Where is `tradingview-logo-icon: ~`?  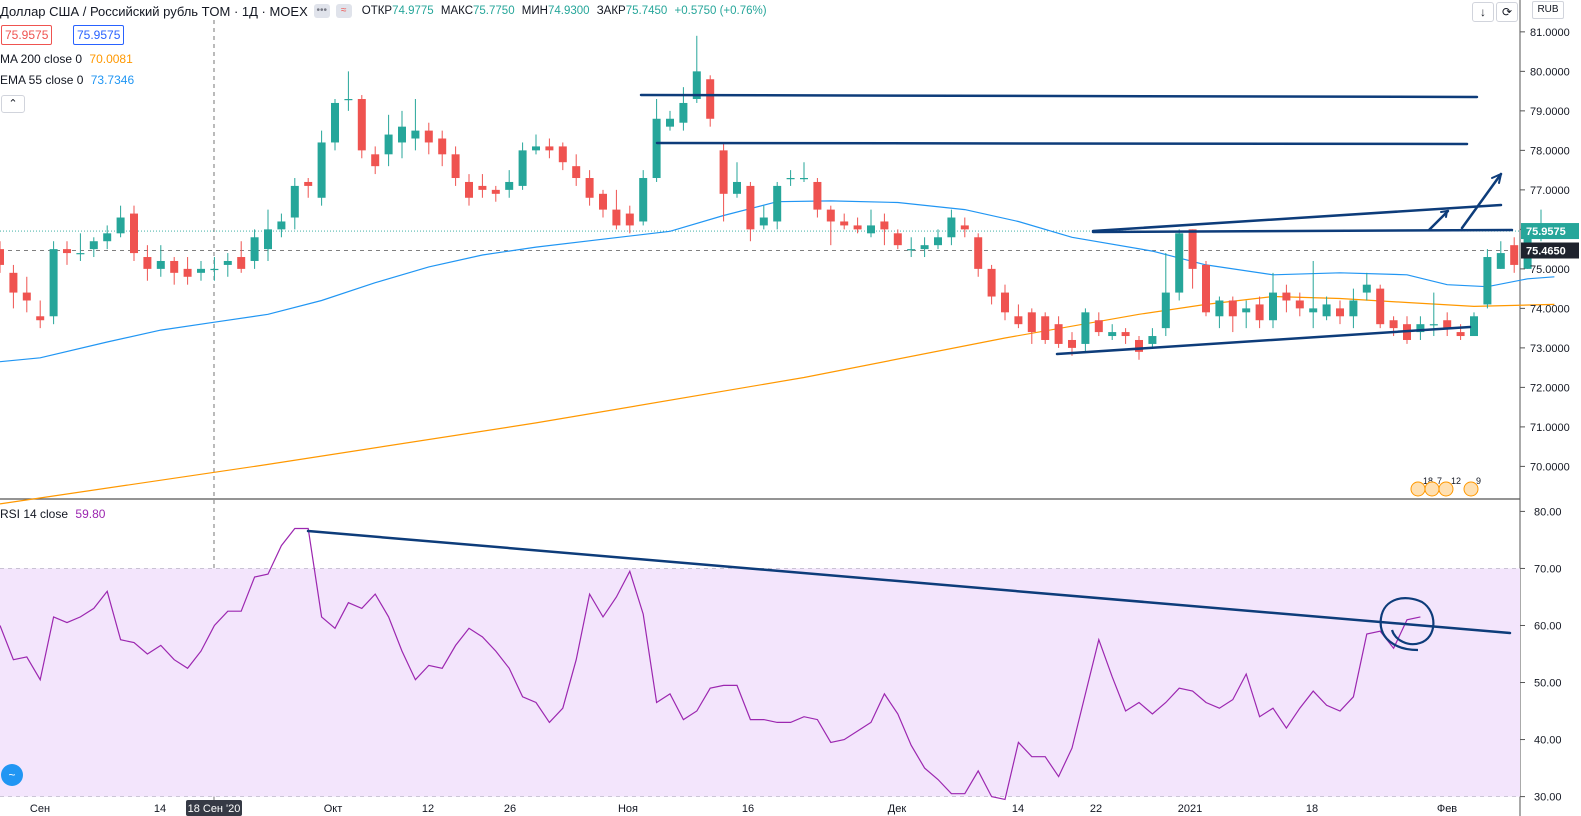
tradingview-logo-icon: ~ is located at coordinates (12, 775).